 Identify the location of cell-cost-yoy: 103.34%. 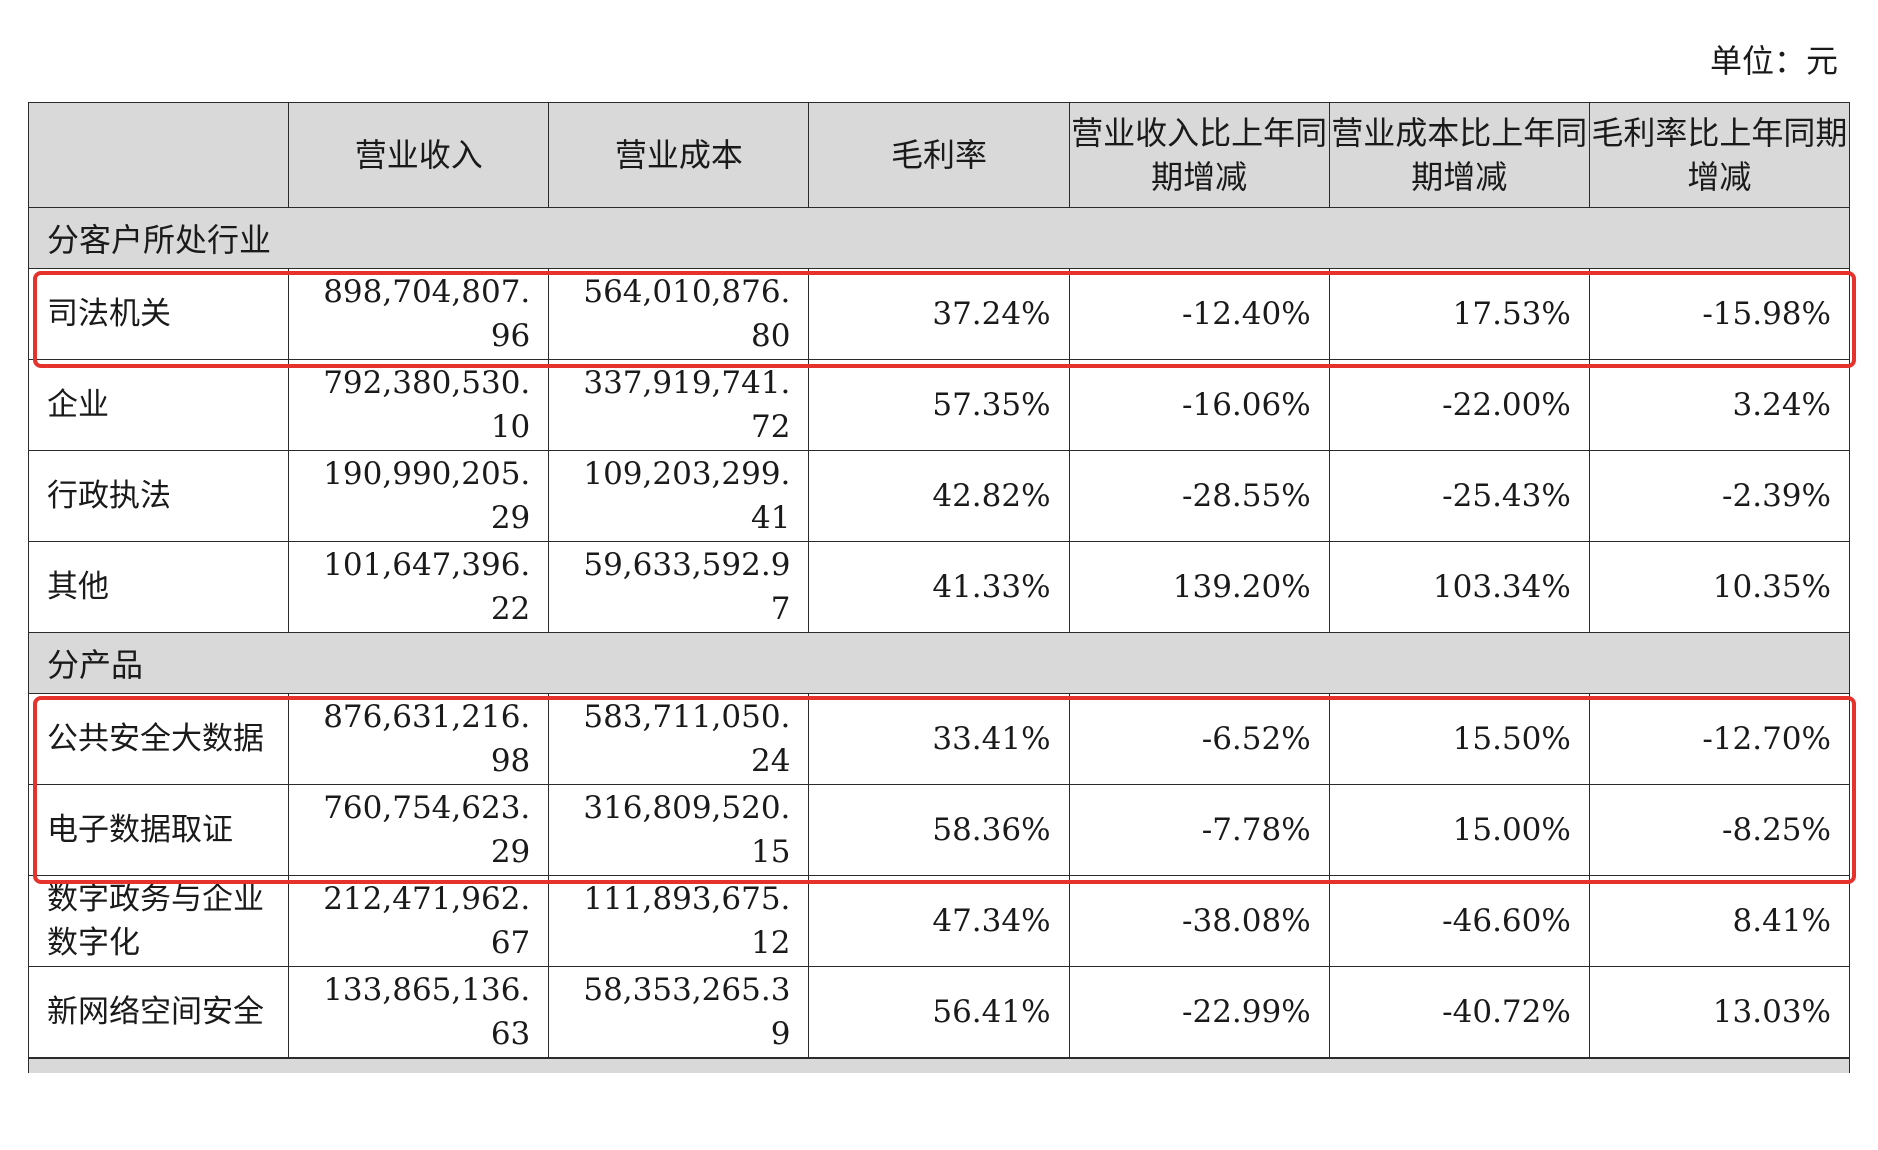
(1459, 587).